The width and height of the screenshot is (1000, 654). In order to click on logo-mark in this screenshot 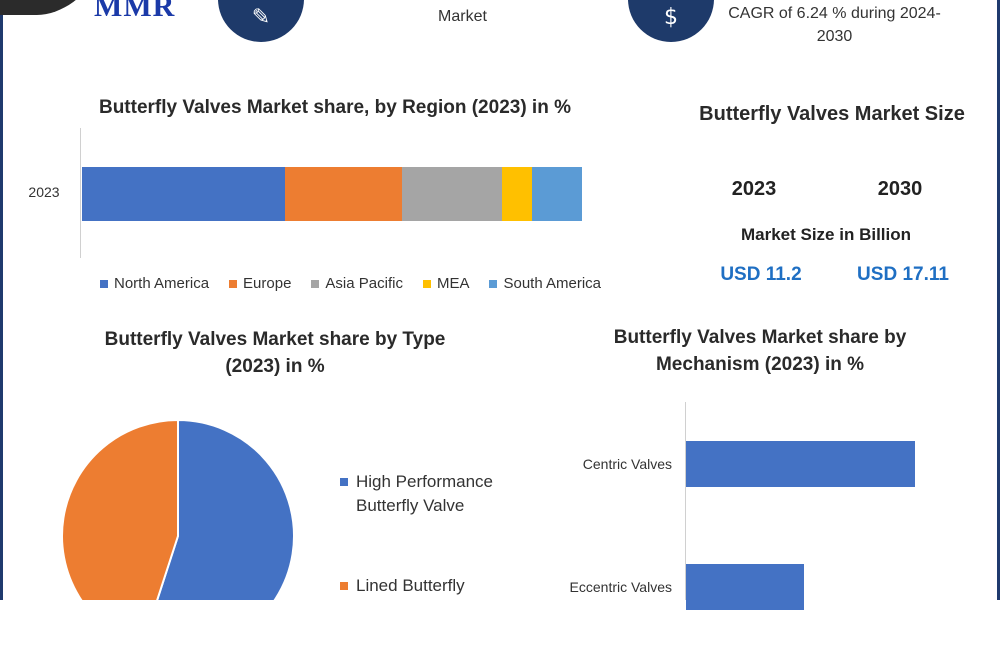, I will do `click(49, 7)`.